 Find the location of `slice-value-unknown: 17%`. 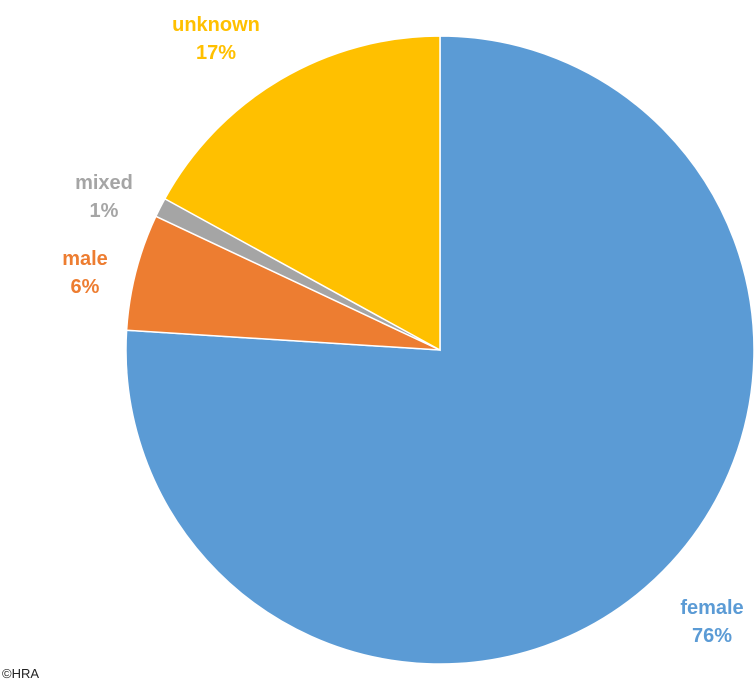

slice-value-unknown: 17% is located at coordinates (216, 53).